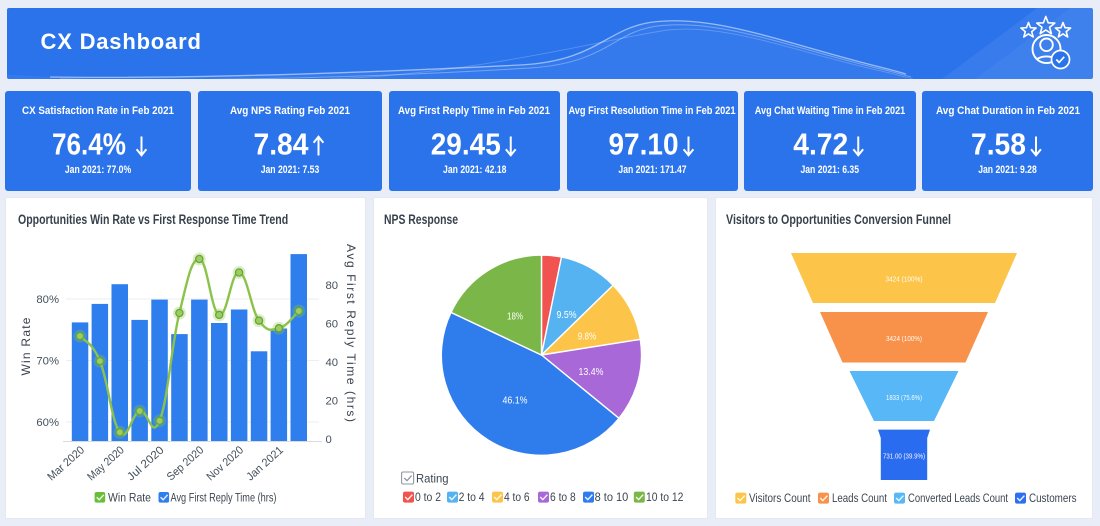 Image resolution: width=1100 pixels, height=526 pixels. I want to click on svg-text: Customers, so click(1053, 498).